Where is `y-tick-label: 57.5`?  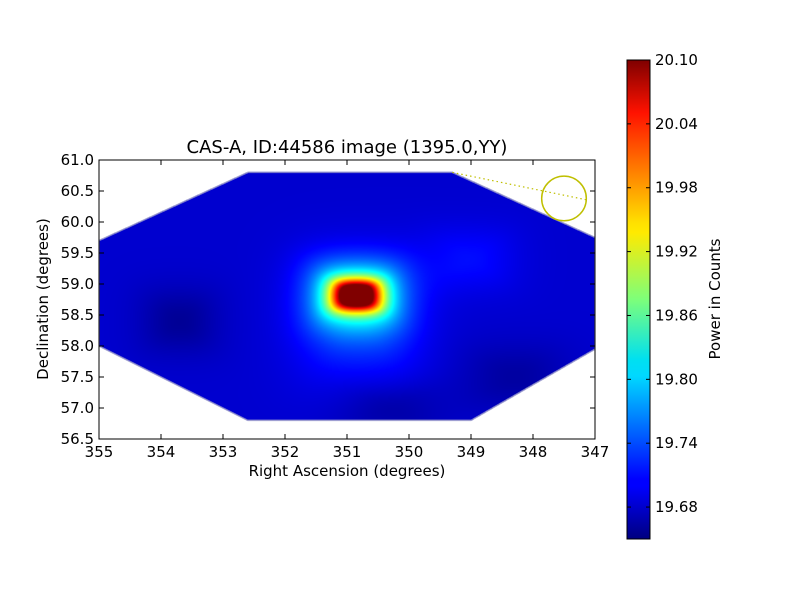 y-tick-label: 57.5 is located at coordinates (77, 377).